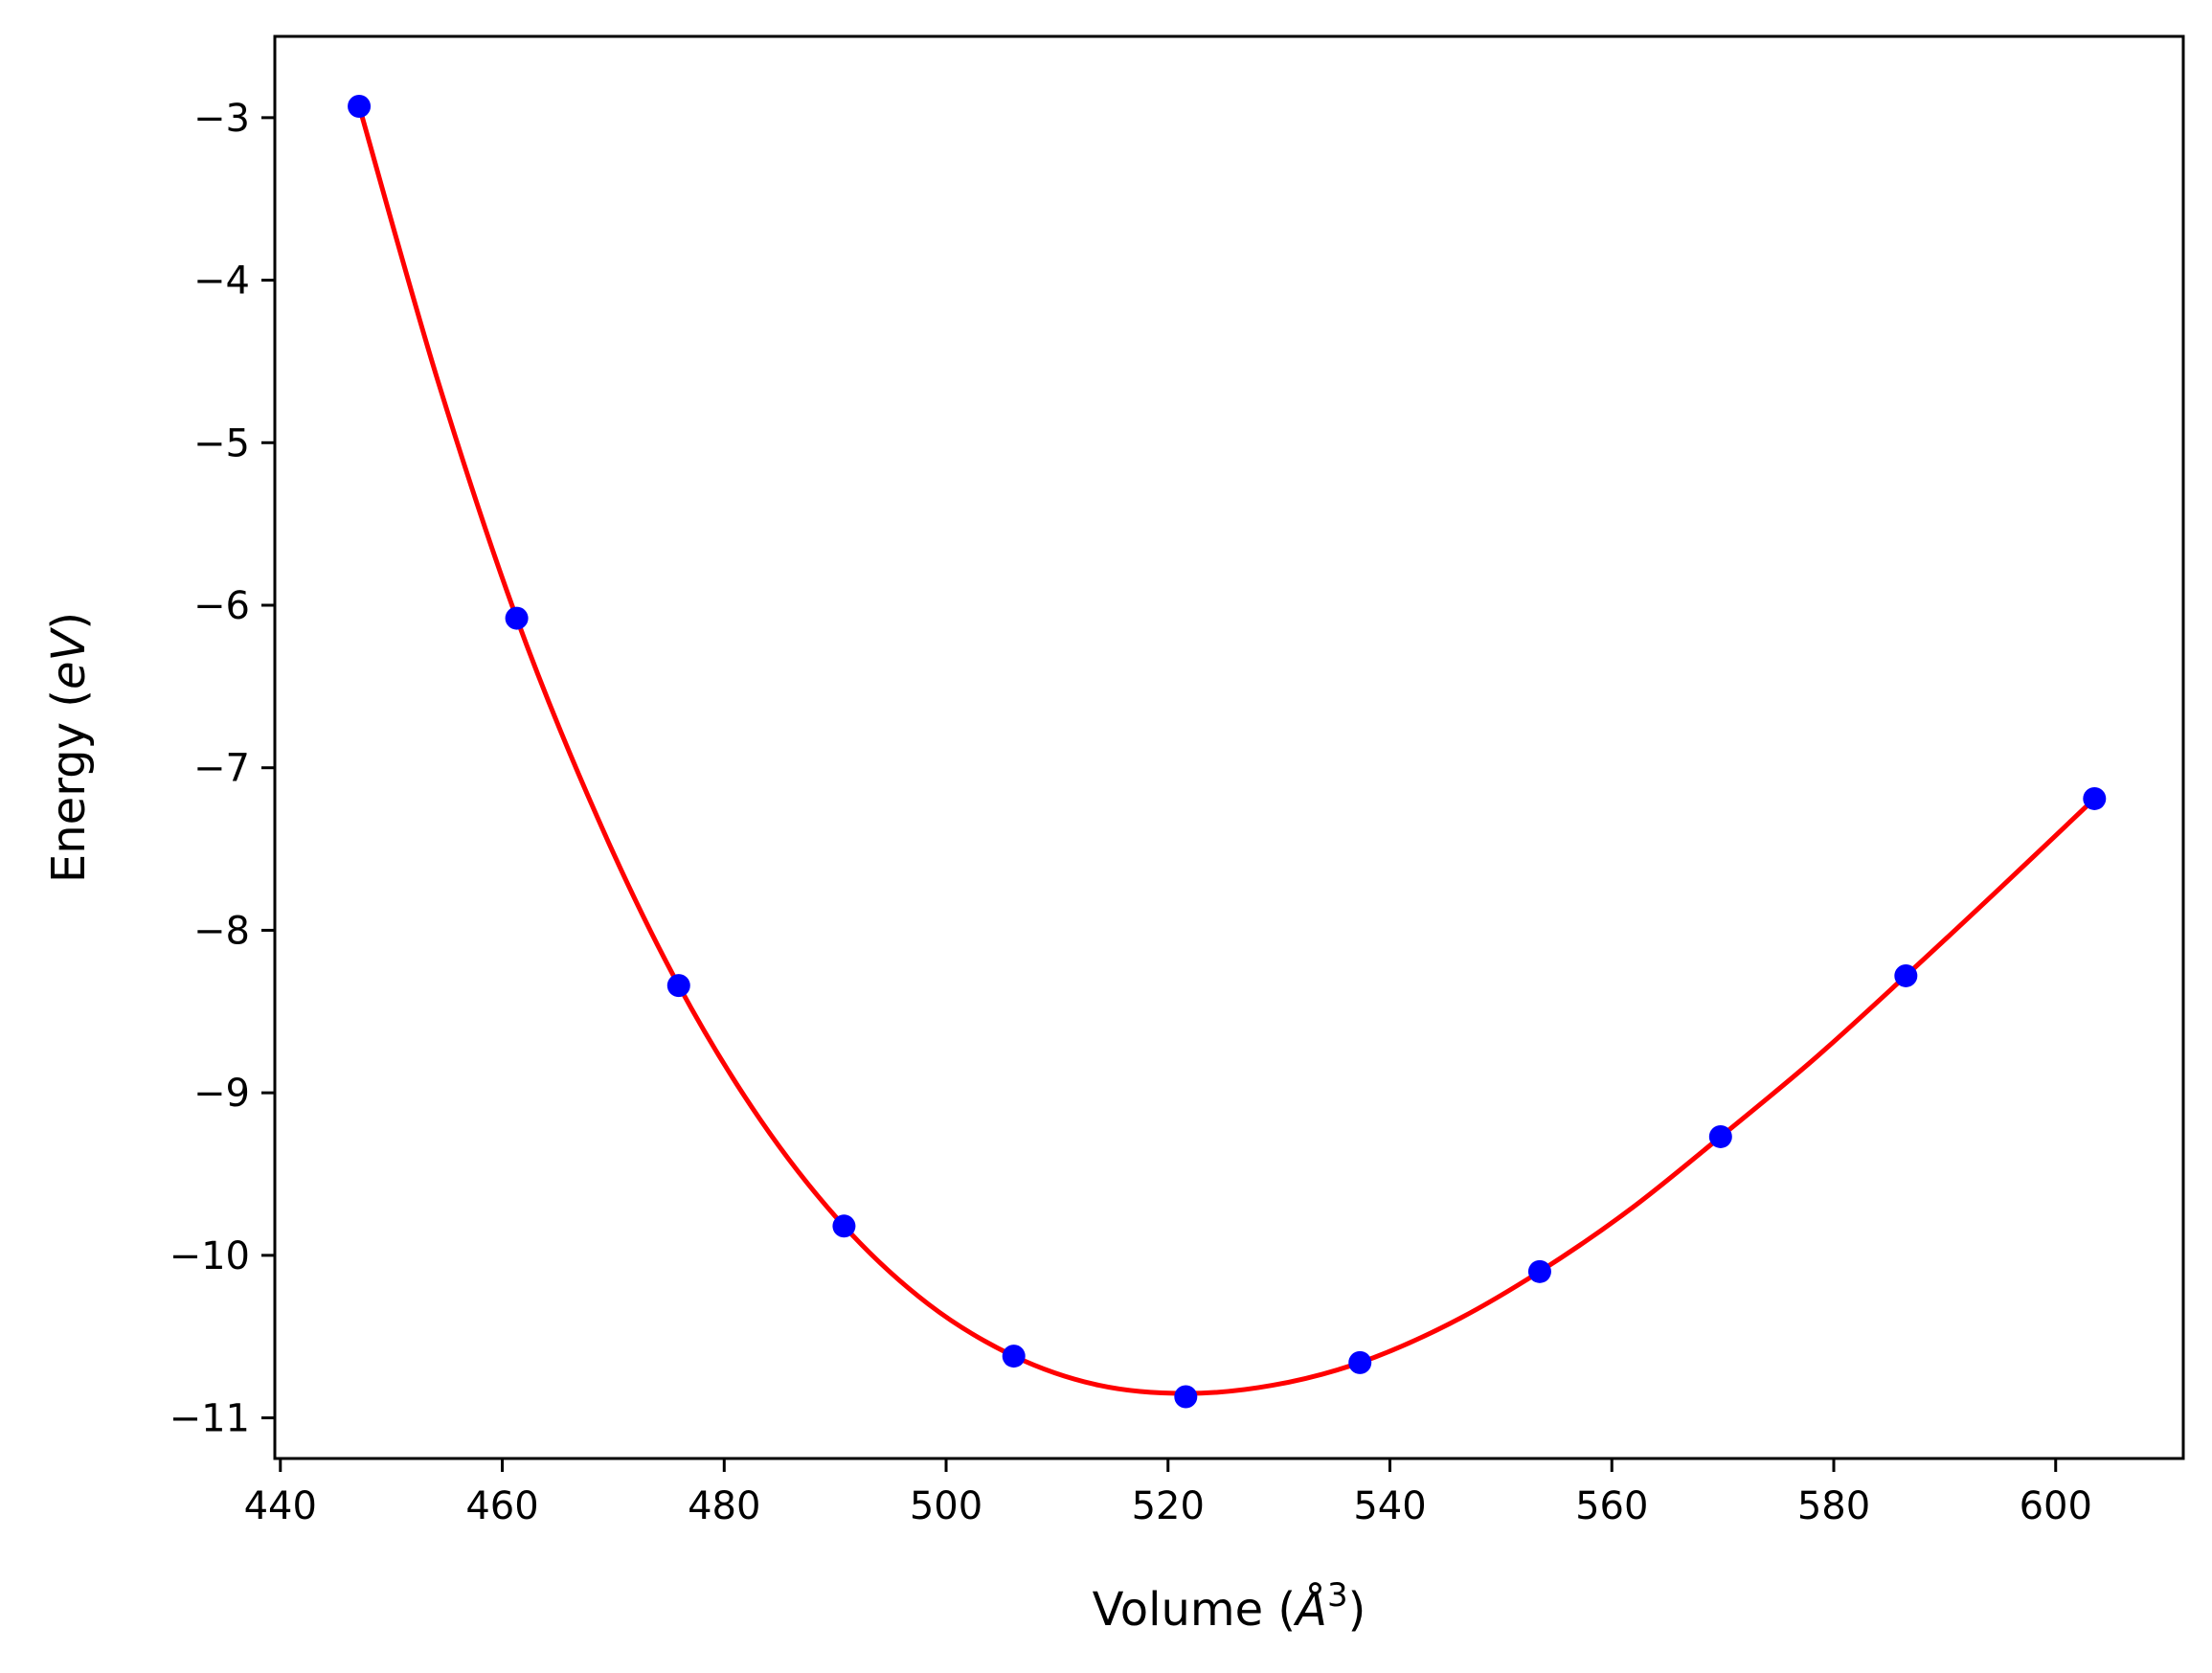 This screenshot has width=2212, height=1673. What do you see at coordinates (1833, 1506) in the screenshot?
I see `x-tick-label: 580` at bounding box center [1833, 1506].